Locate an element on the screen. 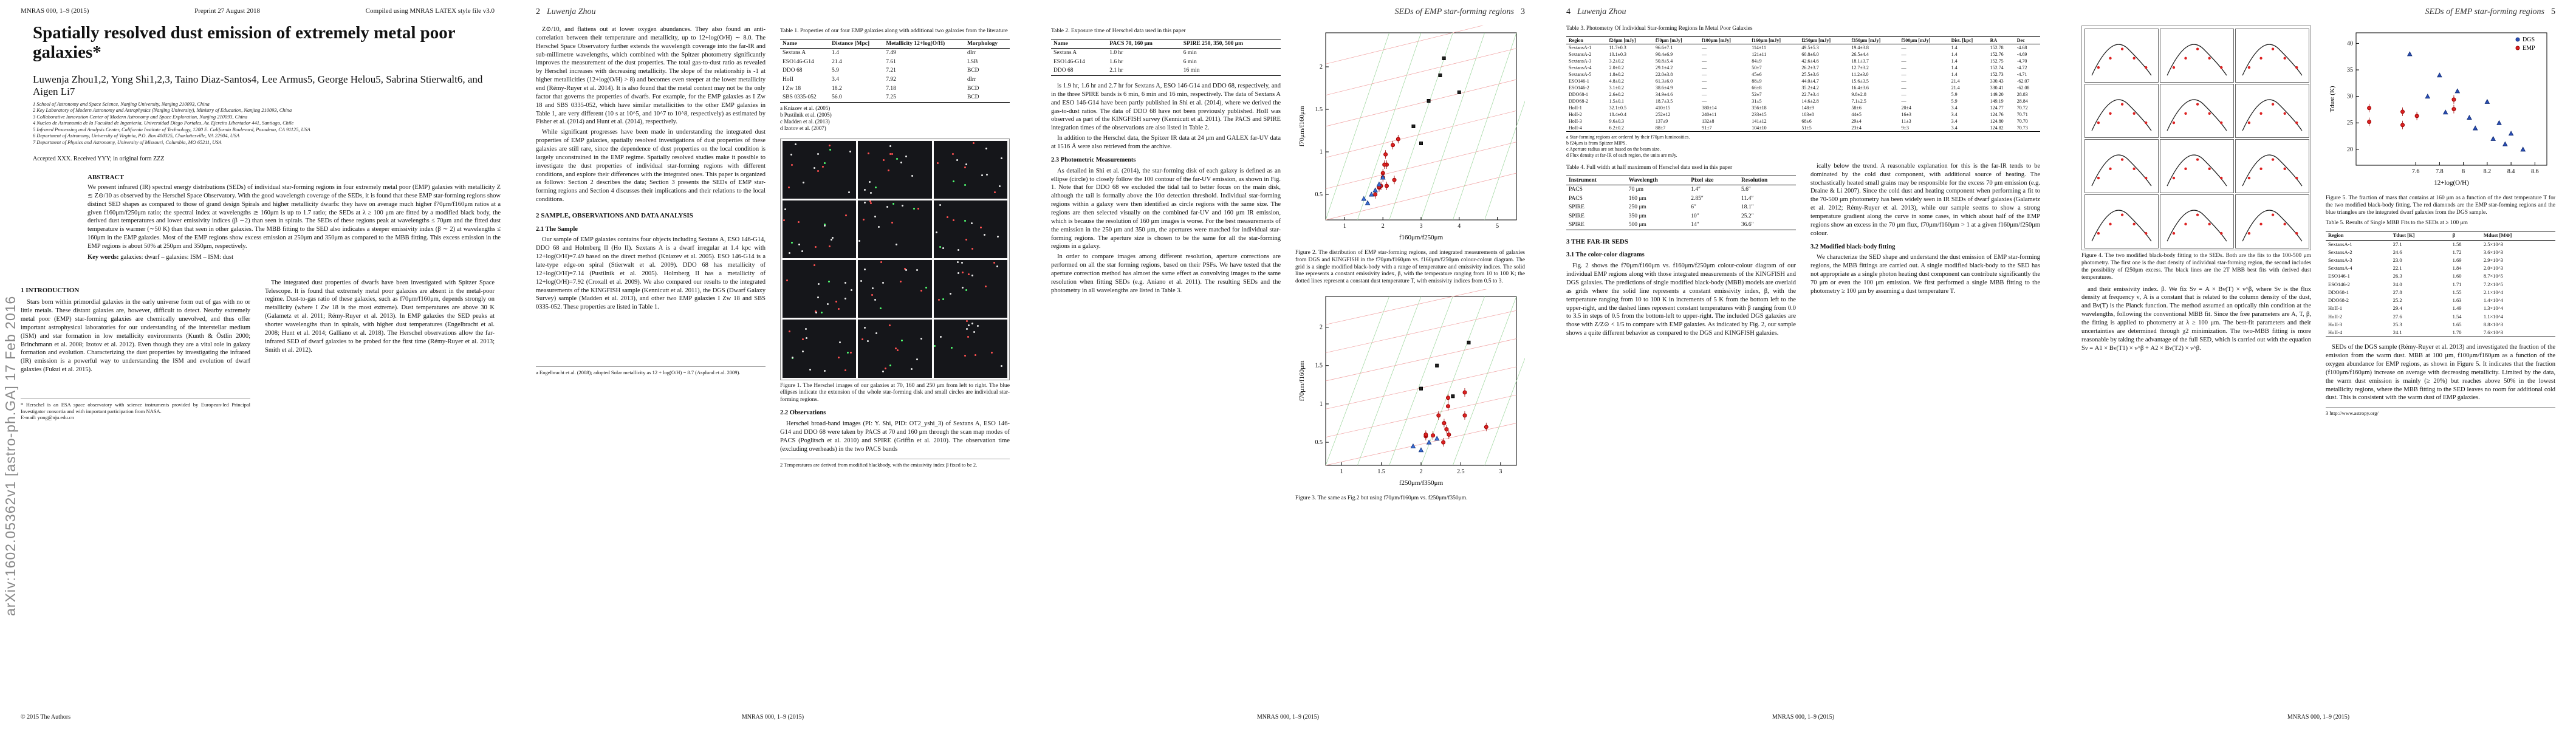  table-cell: 70.71 is located at coordinates (2022, 114).